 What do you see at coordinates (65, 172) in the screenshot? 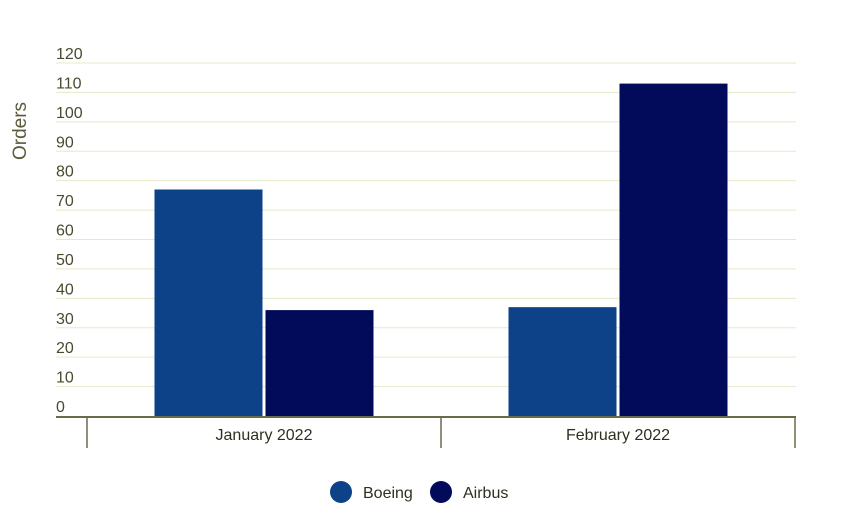
I see `y-tick-label: 80` at bounding box center [65, 172].